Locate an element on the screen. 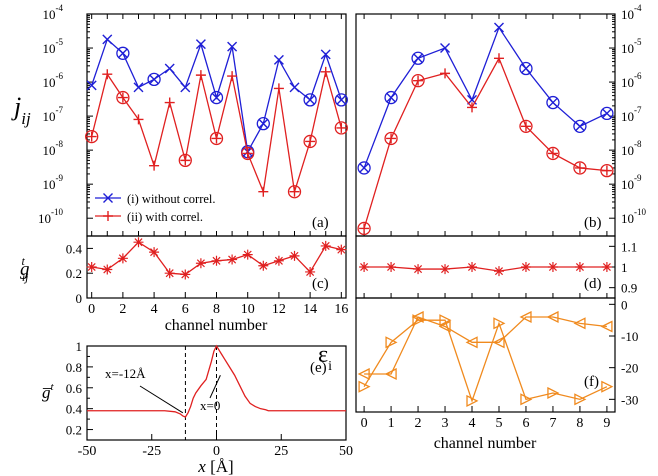  y-tick-label: 10⁻⁷ is located at coordinates (631, 114).